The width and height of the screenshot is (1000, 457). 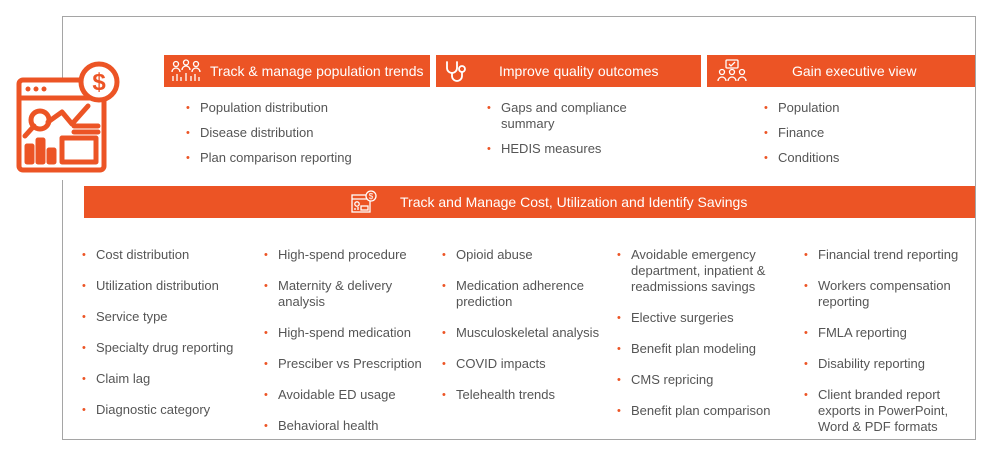 What do you see at coordinates (529, 395) in the screenshot?
I see `list-item: Telehealth trends` at bounding box center [529, 395].